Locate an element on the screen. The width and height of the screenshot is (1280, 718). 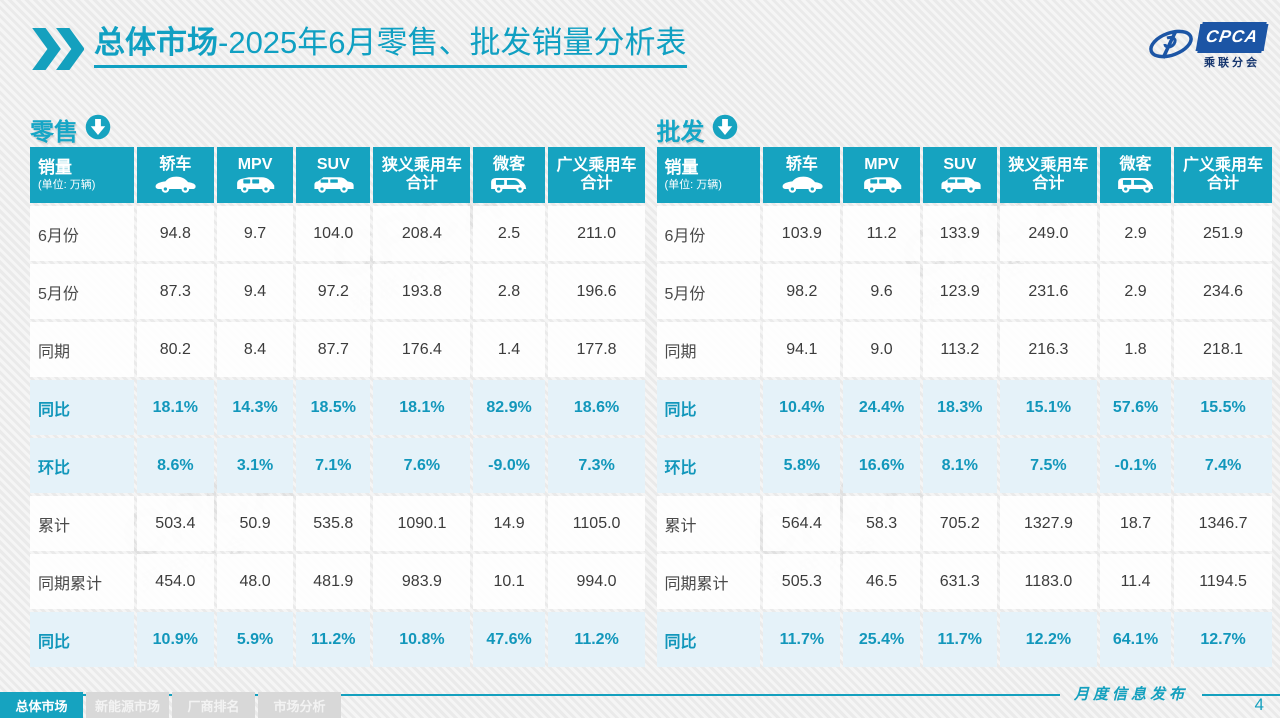
cell: 193.8 is located at coordinates (422, 291).